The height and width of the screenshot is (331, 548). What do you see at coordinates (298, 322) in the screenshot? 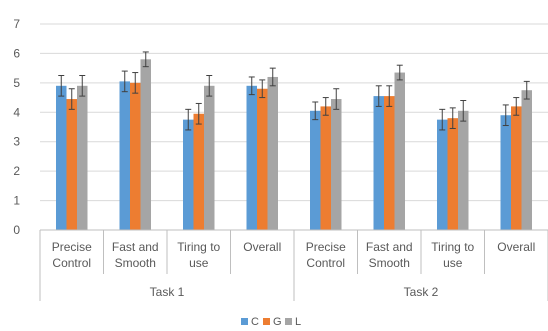
I see `legend-label: L` at bounding box center [298, 322].